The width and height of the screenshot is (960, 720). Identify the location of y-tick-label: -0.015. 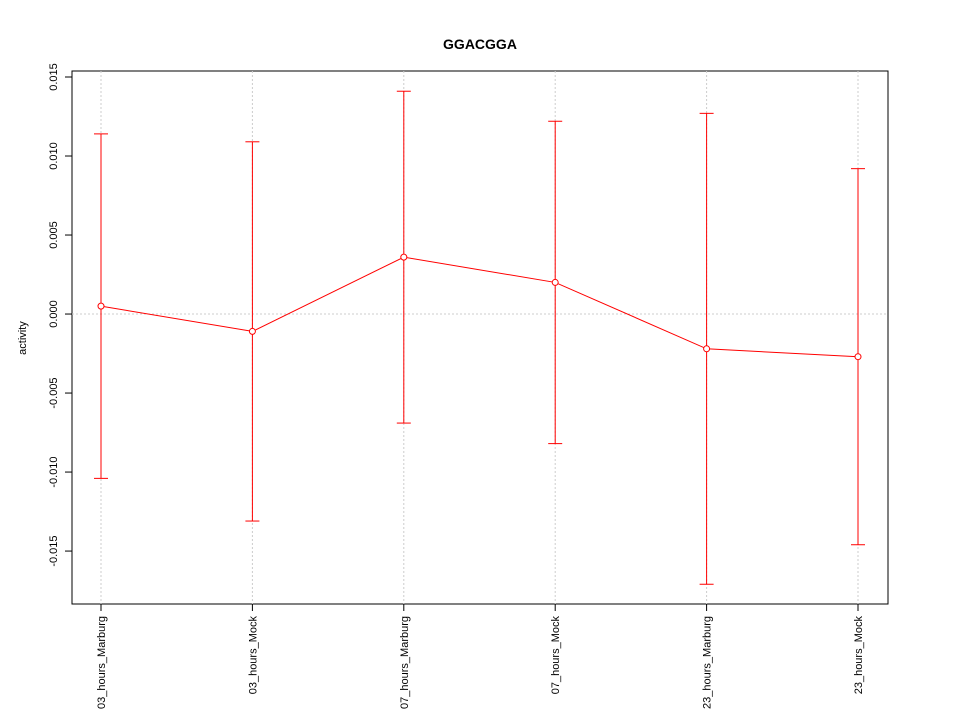
(54, 550).